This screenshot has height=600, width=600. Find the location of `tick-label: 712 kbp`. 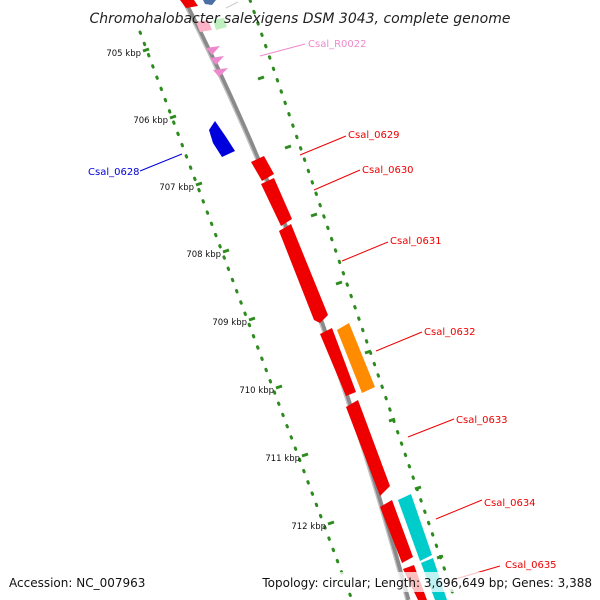

tick-label: 712 kbp is located at coordinates (308, 527).